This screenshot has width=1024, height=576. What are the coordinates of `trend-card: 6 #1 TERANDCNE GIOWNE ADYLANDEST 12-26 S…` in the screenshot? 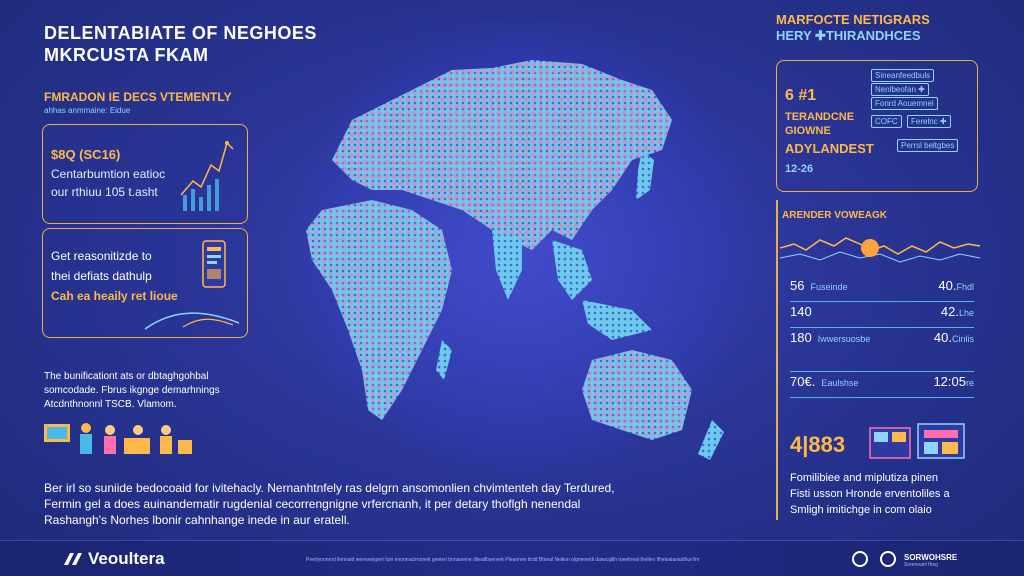 It's located at (877, 126).